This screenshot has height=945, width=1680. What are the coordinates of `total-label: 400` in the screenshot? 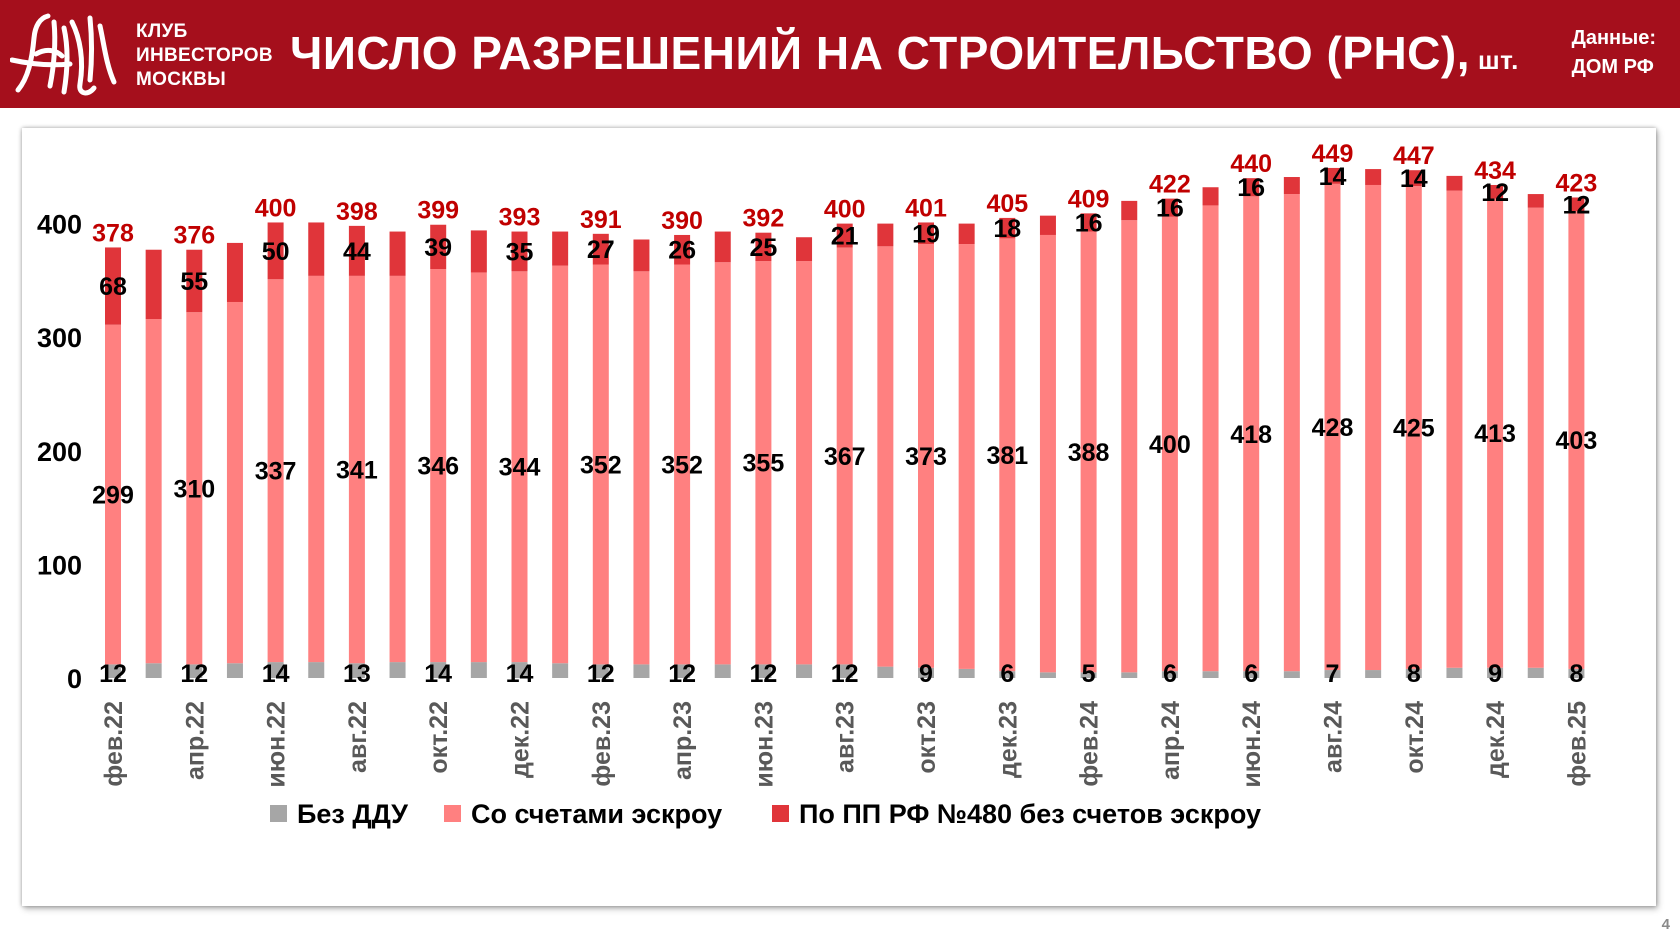 It's located at (276, 208).